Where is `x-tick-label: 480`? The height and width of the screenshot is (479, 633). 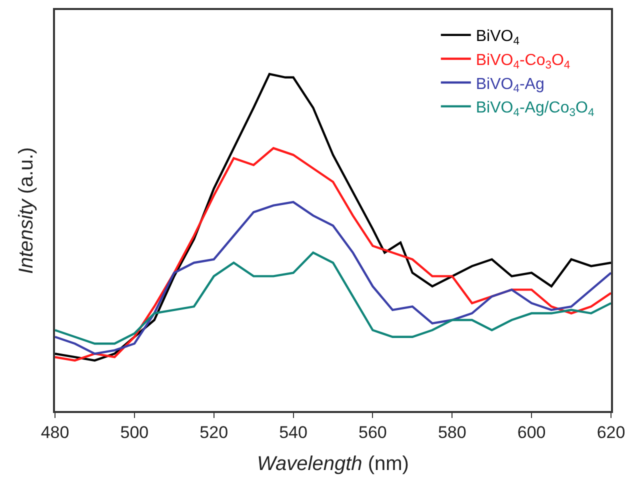
x-tick-label: 480 is located at coordinates (55, 432).